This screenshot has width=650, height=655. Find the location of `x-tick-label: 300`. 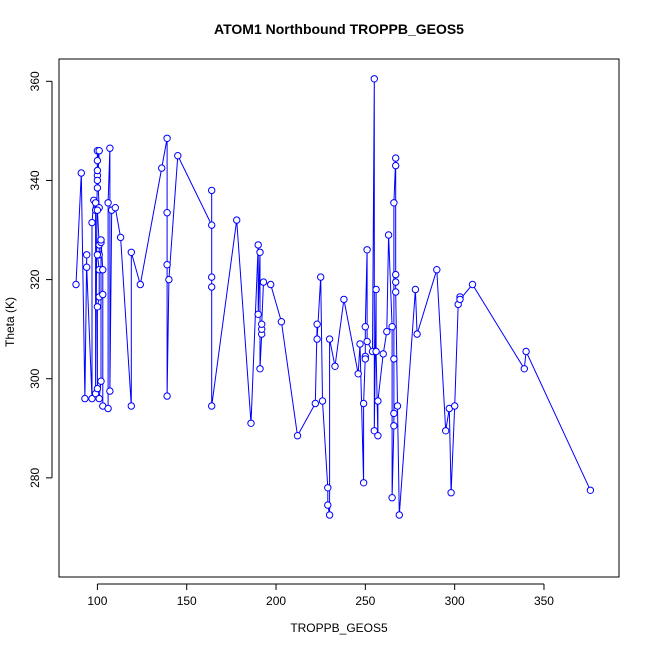

x-tick-label: 300 is located at coordinates (455, 601).